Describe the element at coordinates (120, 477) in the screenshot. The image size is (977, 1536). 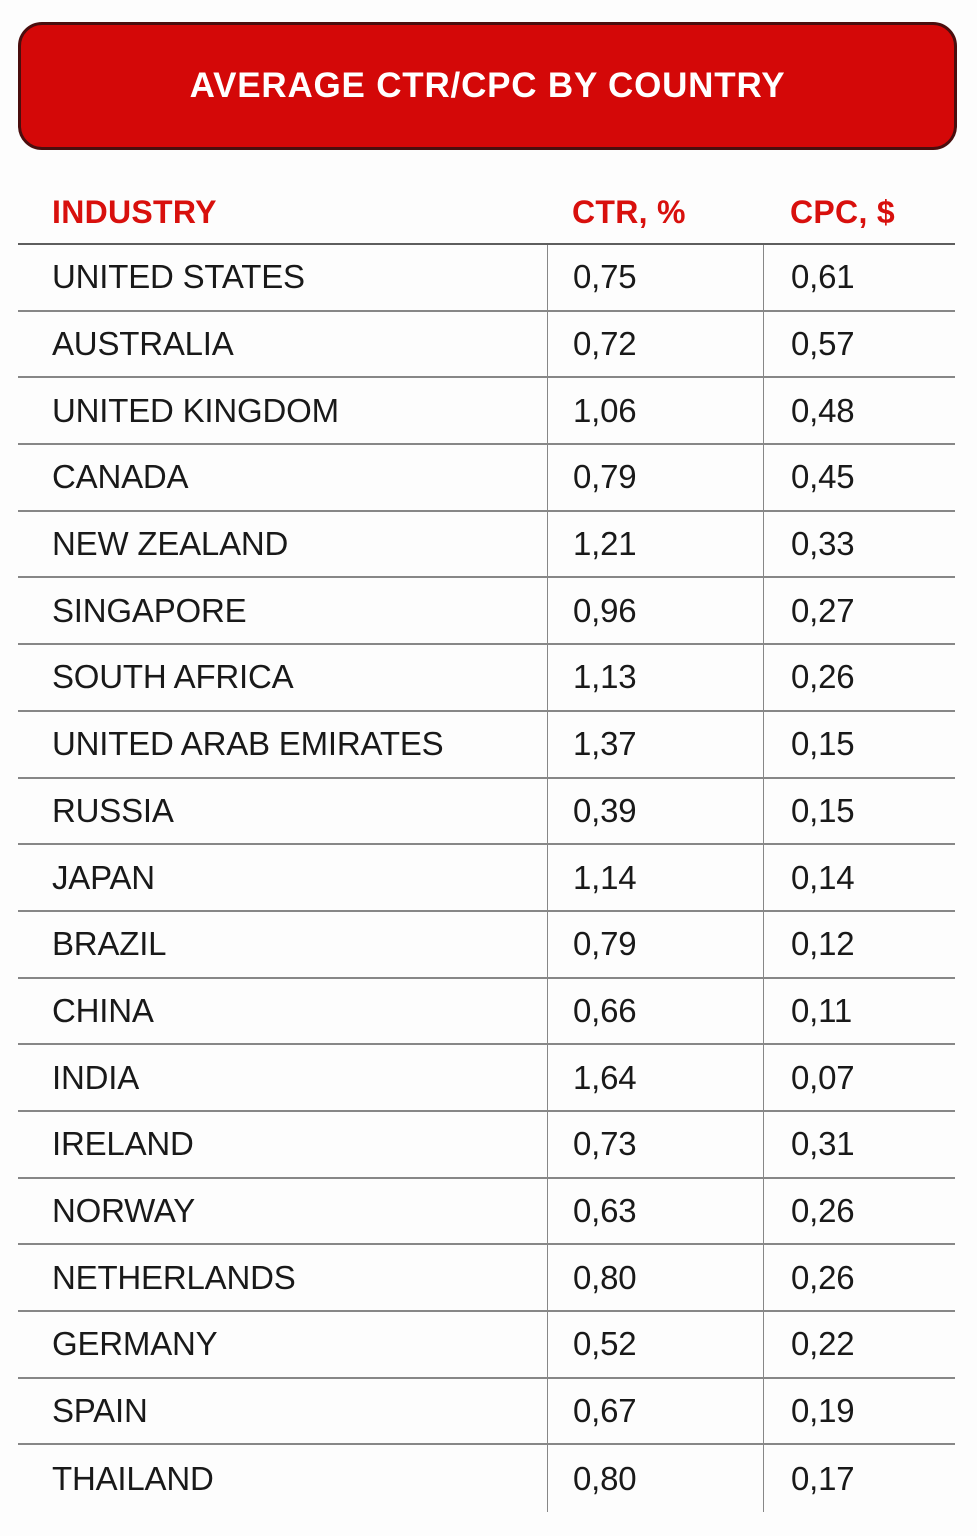
I see `cell-country: CANADA` at that location.